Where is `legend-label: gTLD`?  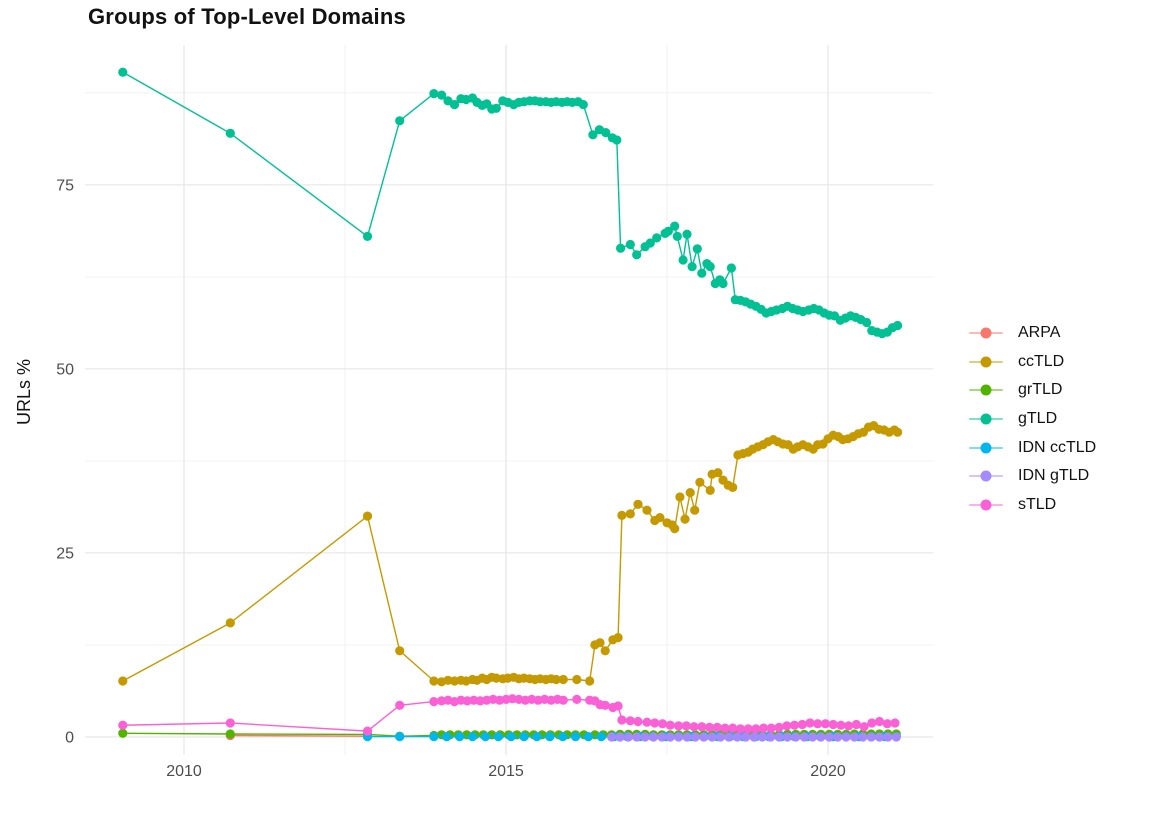 legend-label: gTLD is located at coordinates (1038, 419).